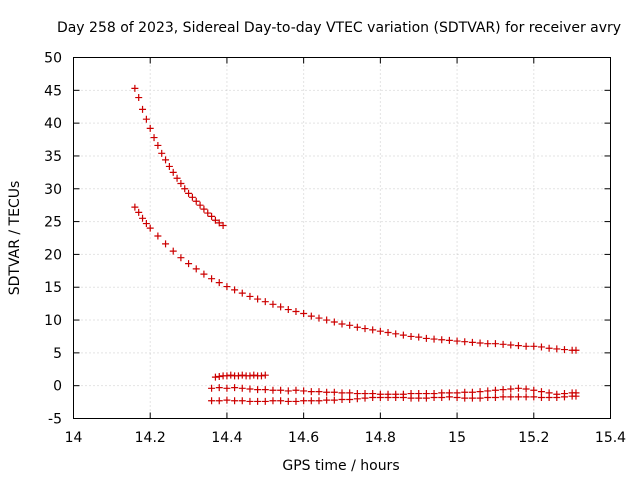 This screenshot has height=480, width=640. I want to click on x-tick-label: 14.2, so click(150, 438).